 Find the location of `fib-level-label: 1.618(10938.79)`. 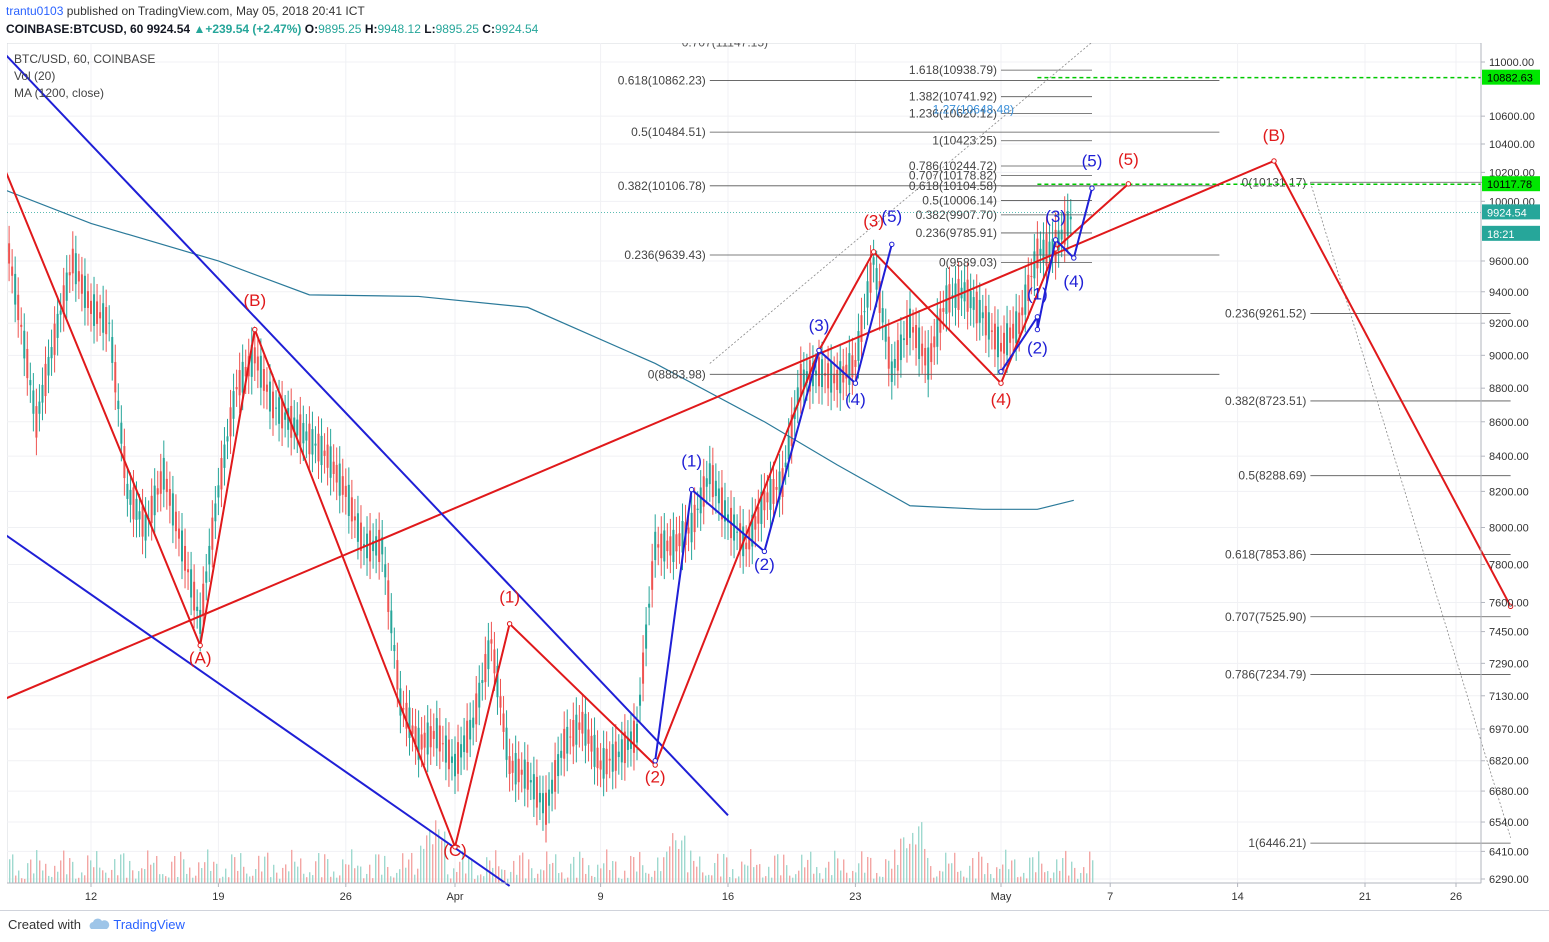

fib-level-label: 1.618(10938.79) is located at coordinates (953, 70).